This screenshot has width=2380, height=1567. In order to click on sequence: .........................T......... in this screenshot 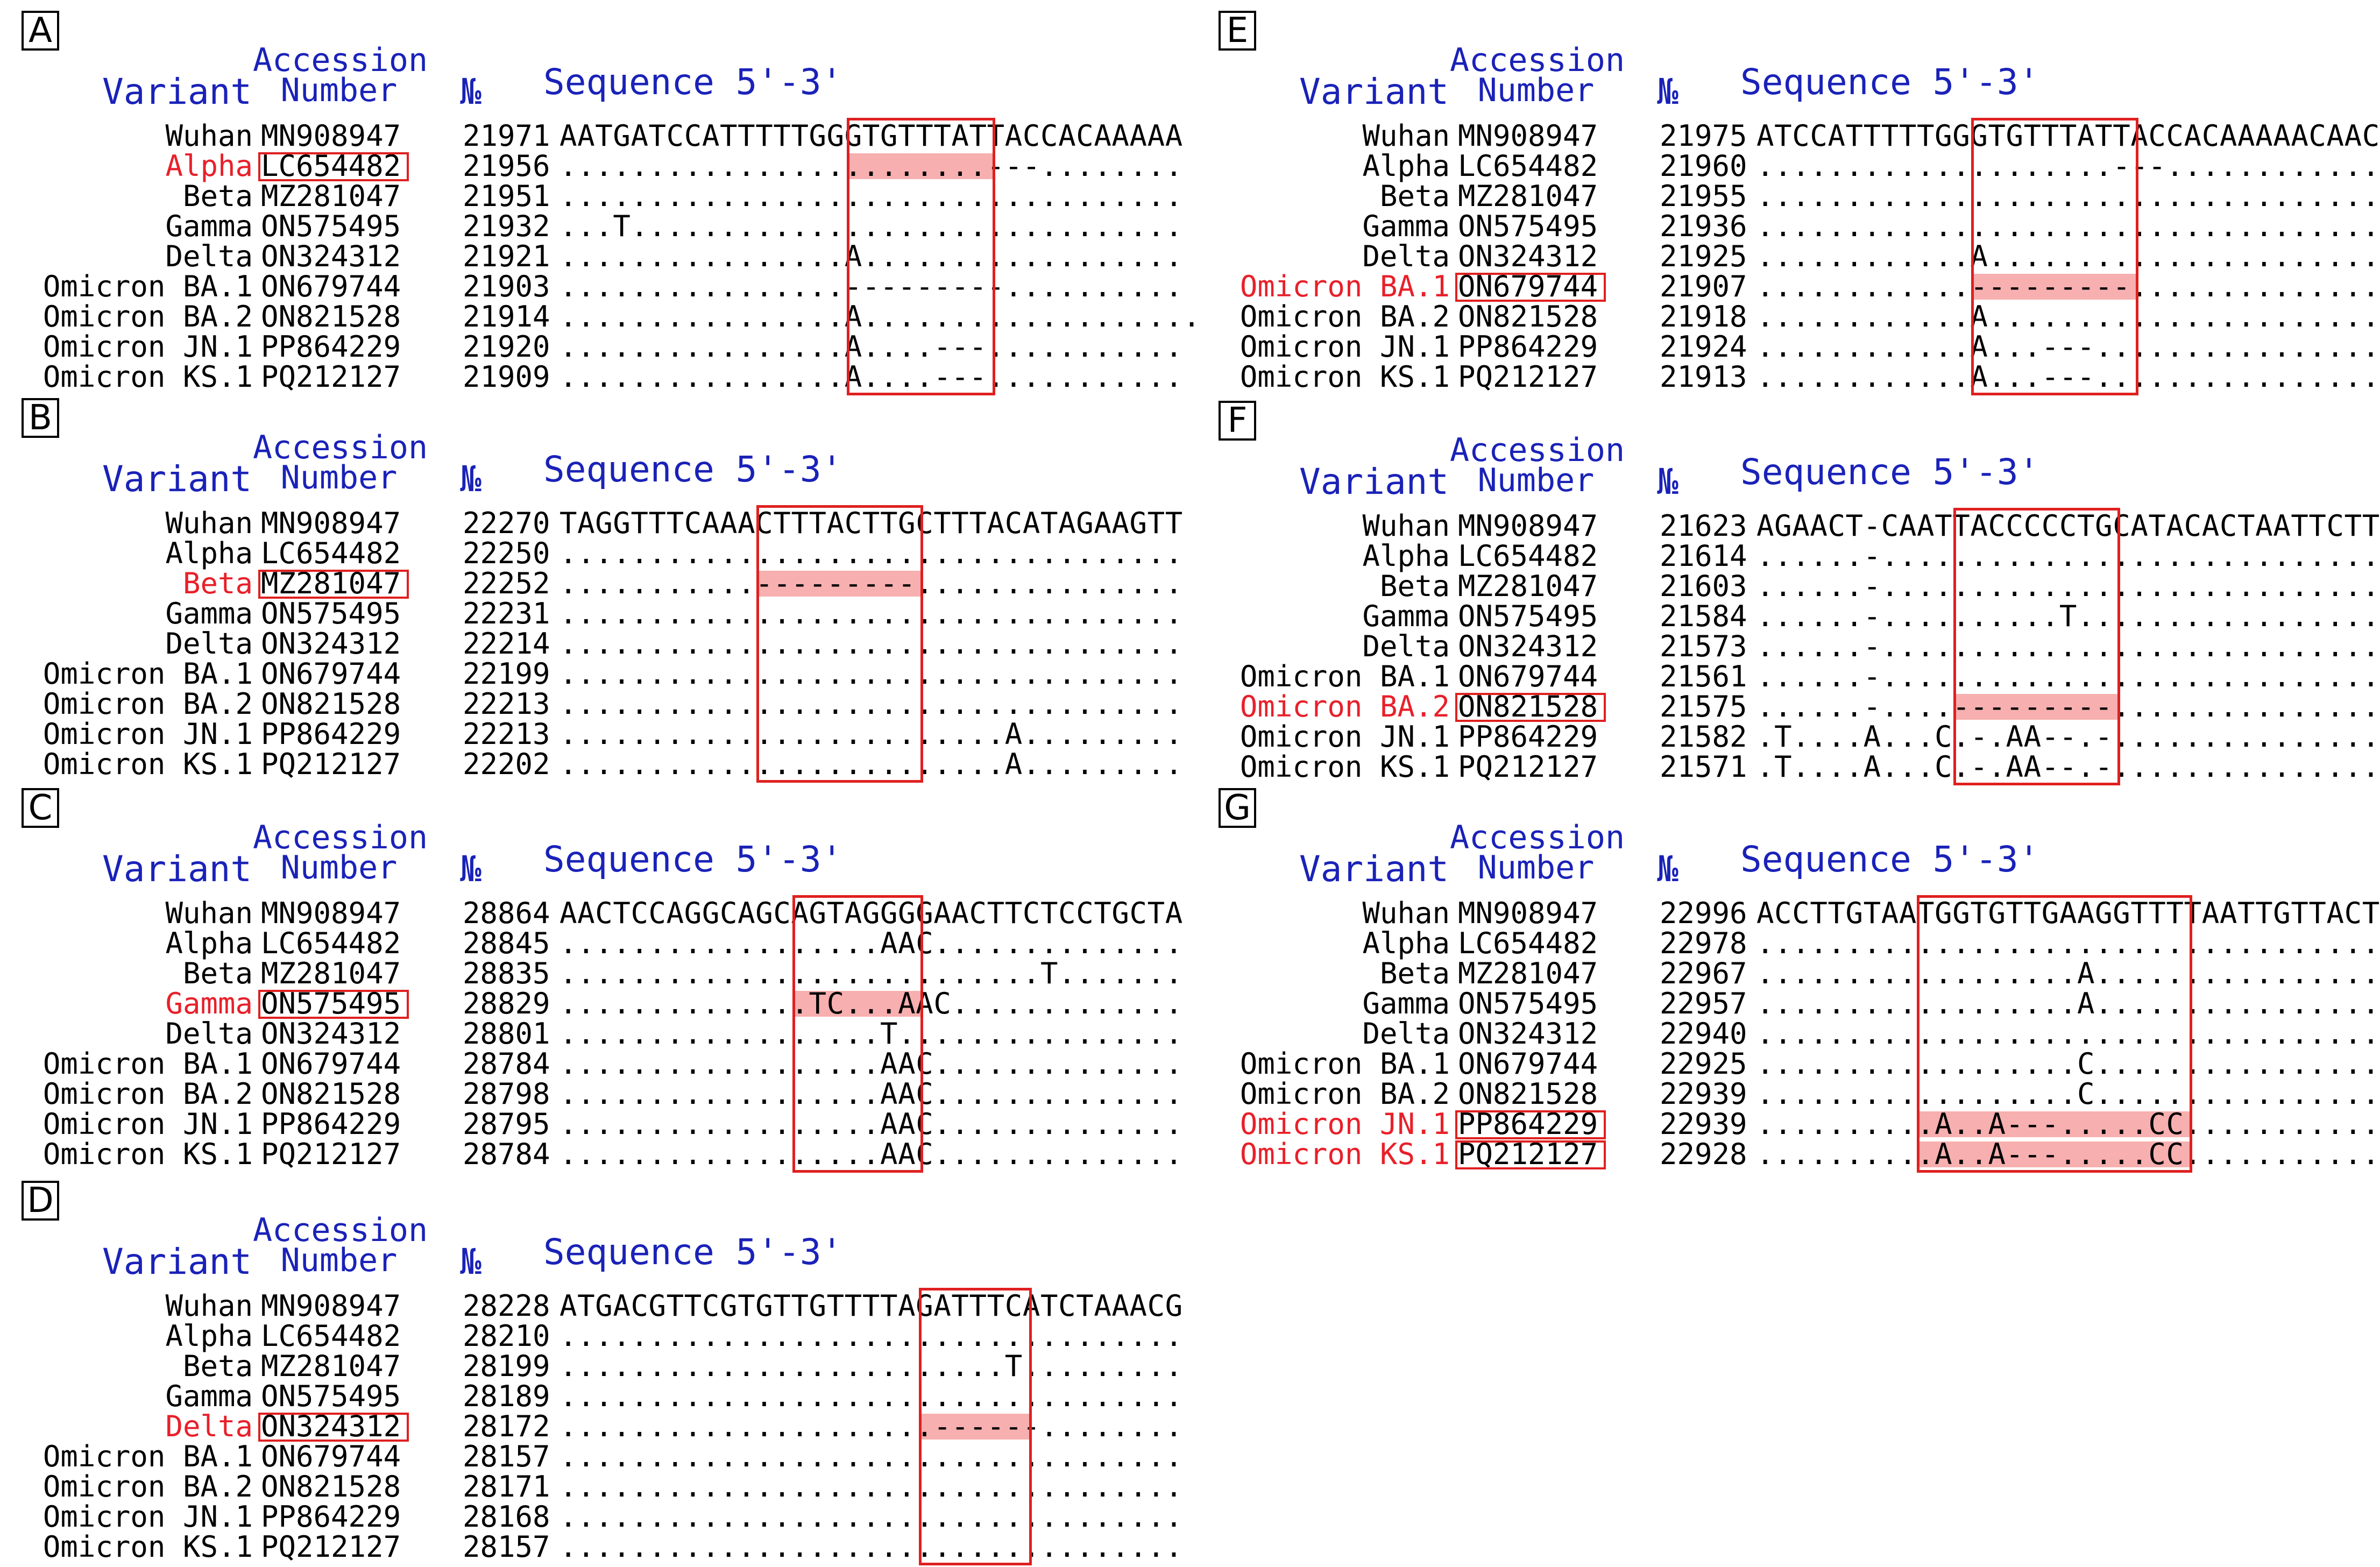, I will do `click(871, 1366)`.